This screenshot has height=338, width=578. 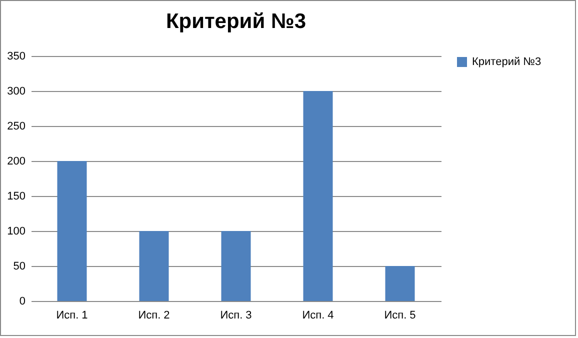 What do you see at coordinates (16, 162) in the screenshot?
I see `y-tick-label: 200` at bounding box center [16, 162].